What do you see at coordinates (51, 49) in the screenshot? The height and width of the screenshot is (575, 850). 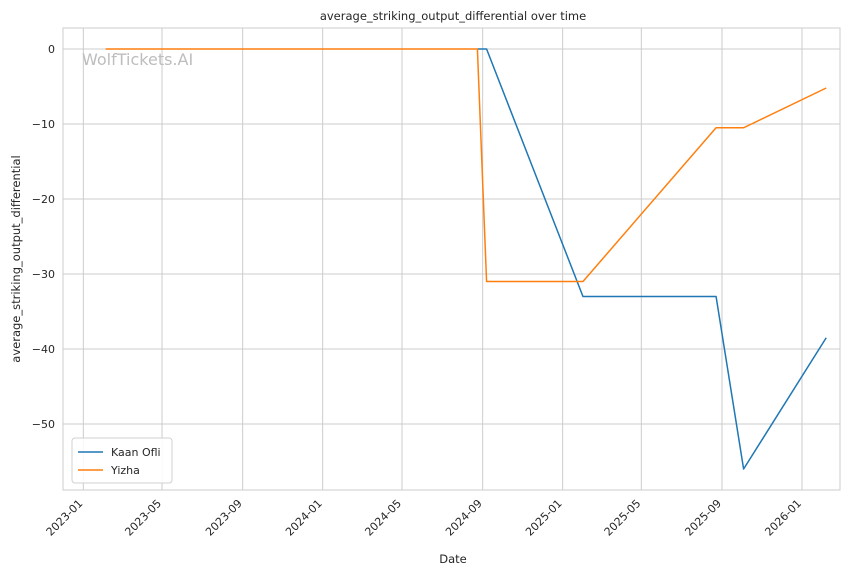 I see `y-tick-label: 0` at bounding box center [51, 49].